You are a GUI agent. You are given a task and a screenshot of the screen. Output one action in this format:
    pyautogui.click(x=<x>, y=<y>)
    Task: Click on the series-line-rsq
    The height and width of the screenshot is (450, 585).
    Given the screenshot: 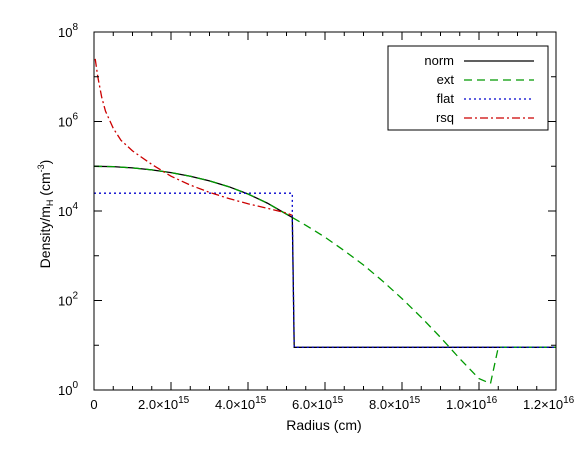 What is the action you would take?
    pyautogui.click(x=193, y=137)
    